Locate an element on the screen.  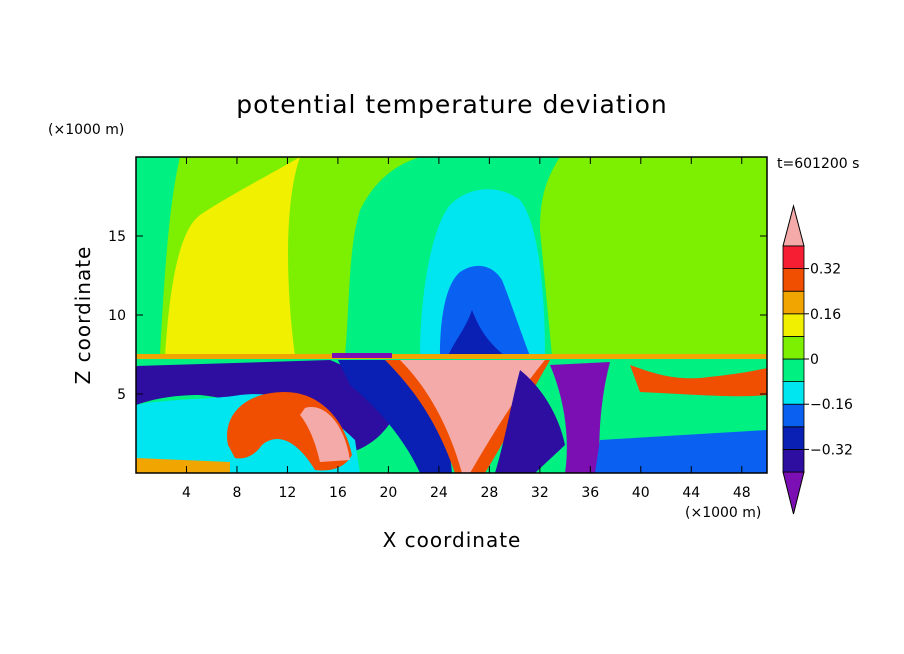
region-lower-purple-center is located at coordinates (530, 421).